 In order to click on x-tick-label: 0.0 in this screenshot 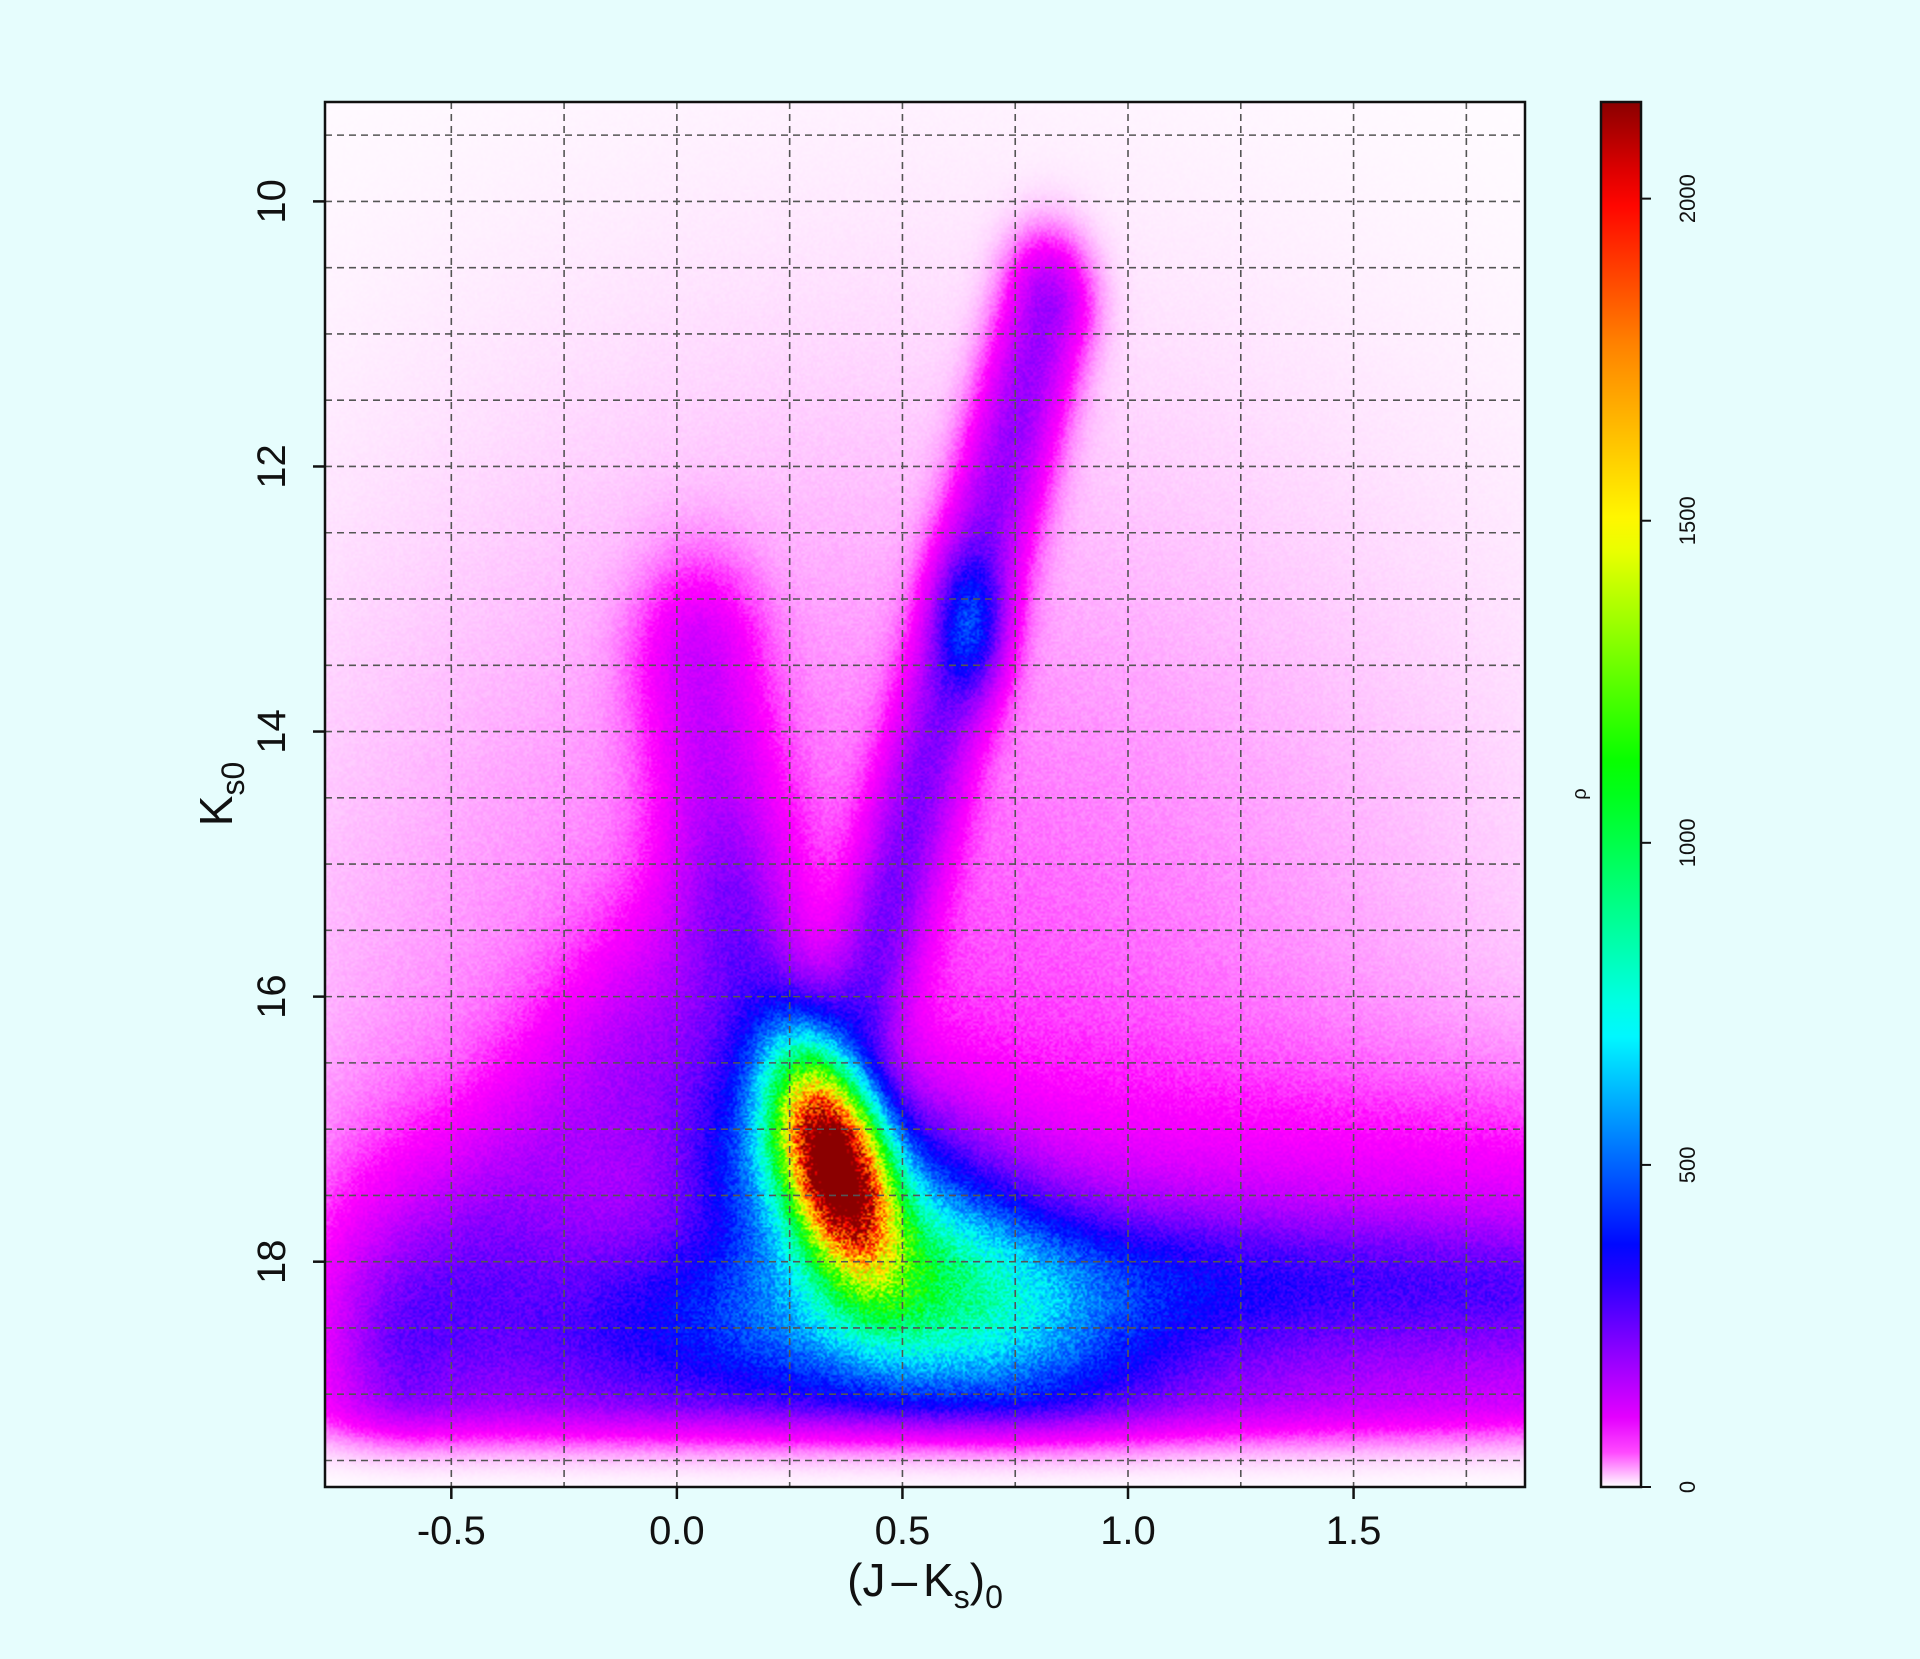, I will do `click(677, 1531)`.